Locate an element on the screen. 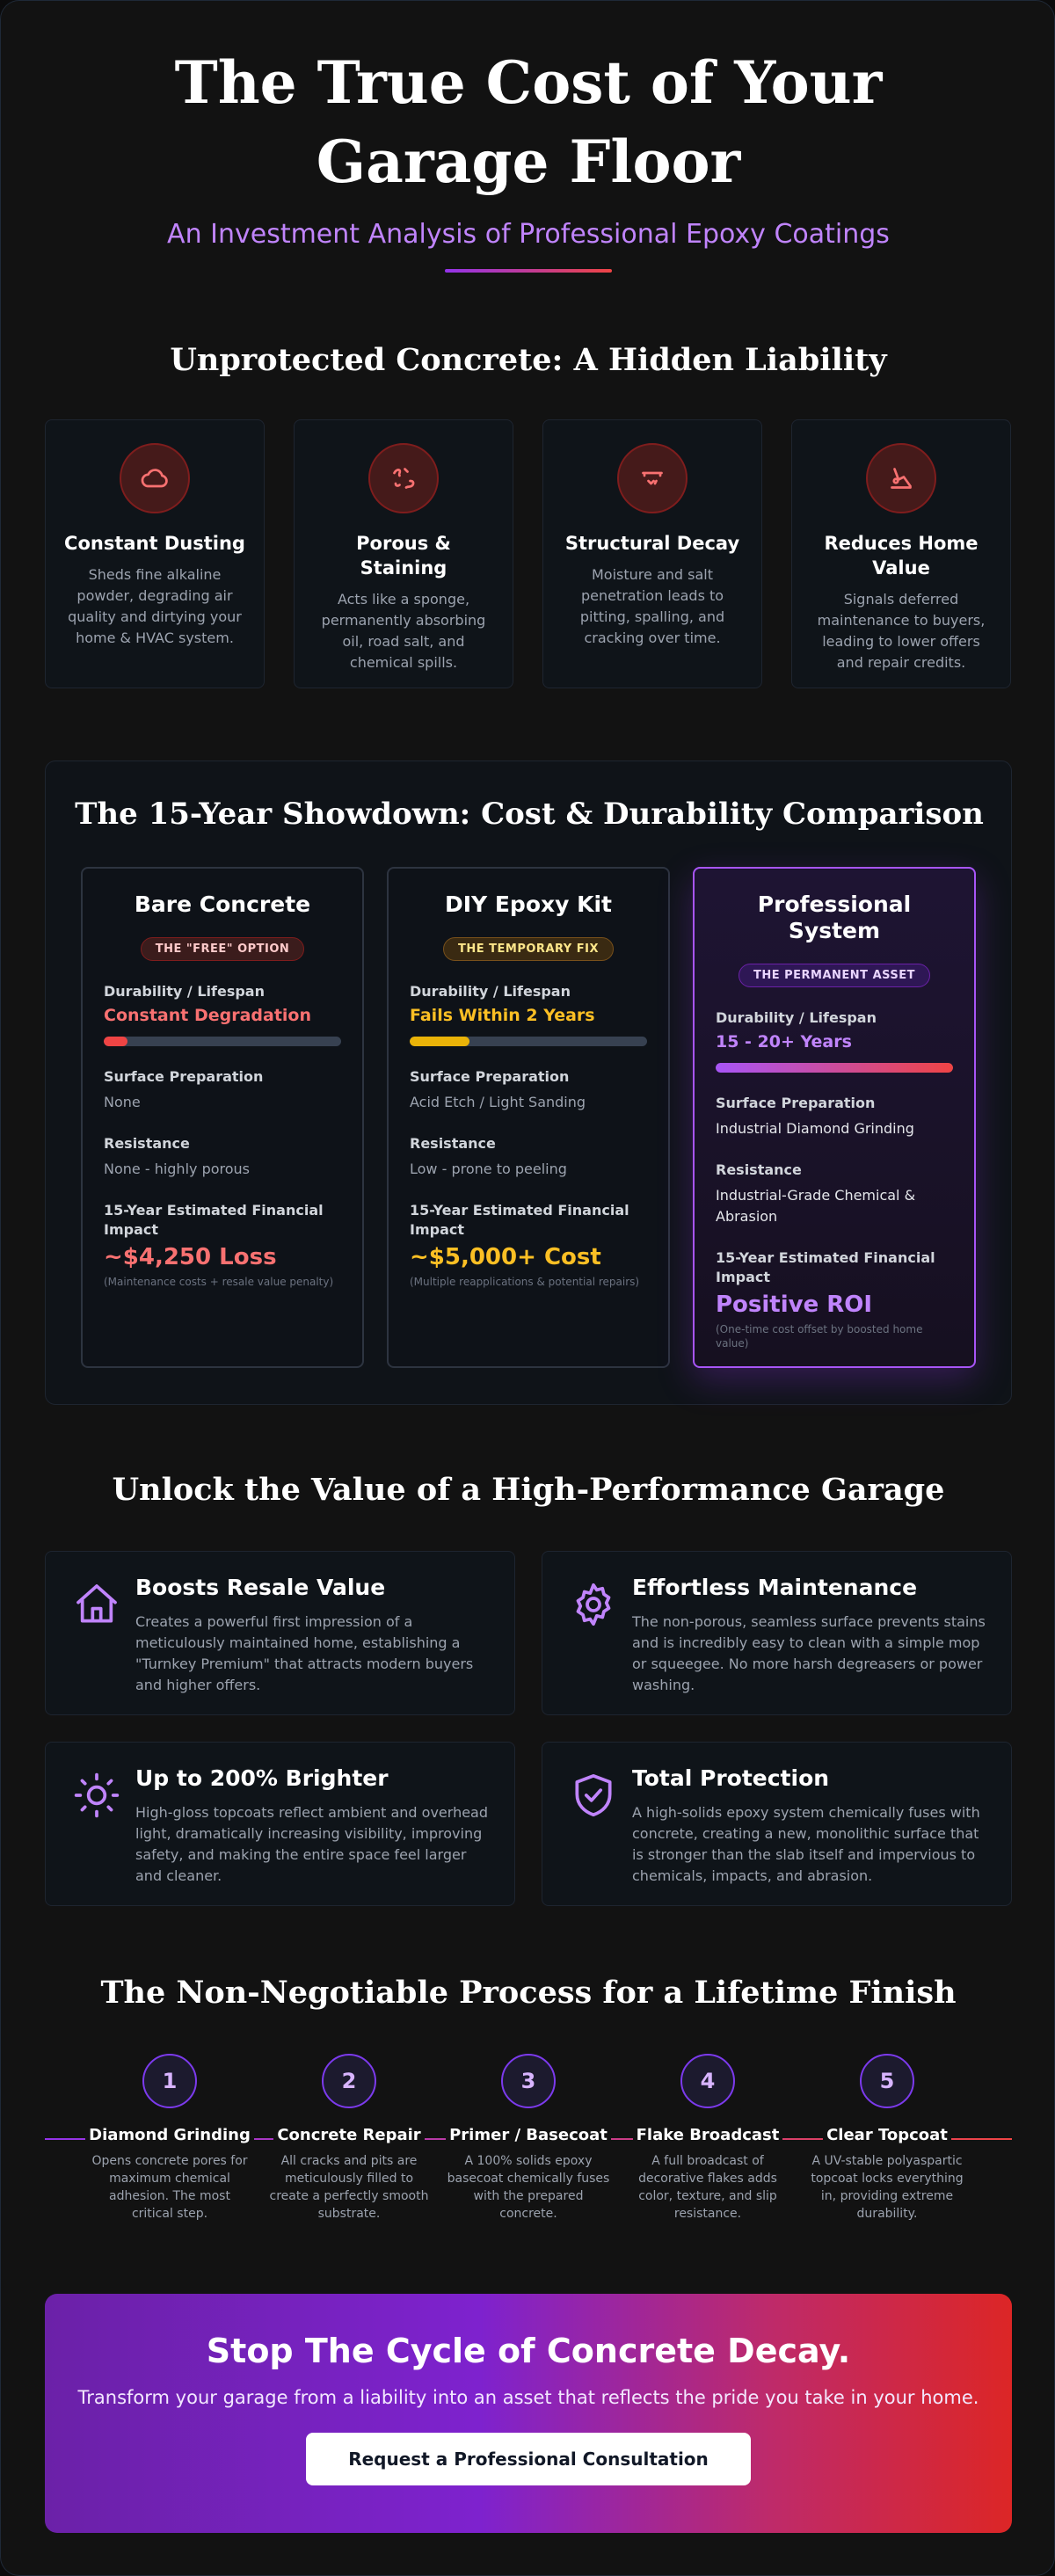 The width and height of the screenshot is (1055, 2576). step-number: 5 is located at coordinates (887, 2081).